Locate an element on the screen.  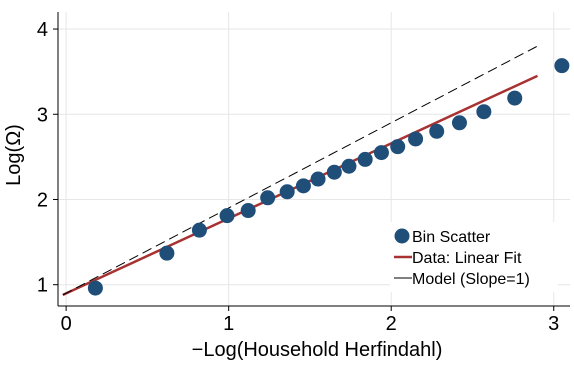
legend-label: Model (Slope=1) is located at coordinates (471, 279).